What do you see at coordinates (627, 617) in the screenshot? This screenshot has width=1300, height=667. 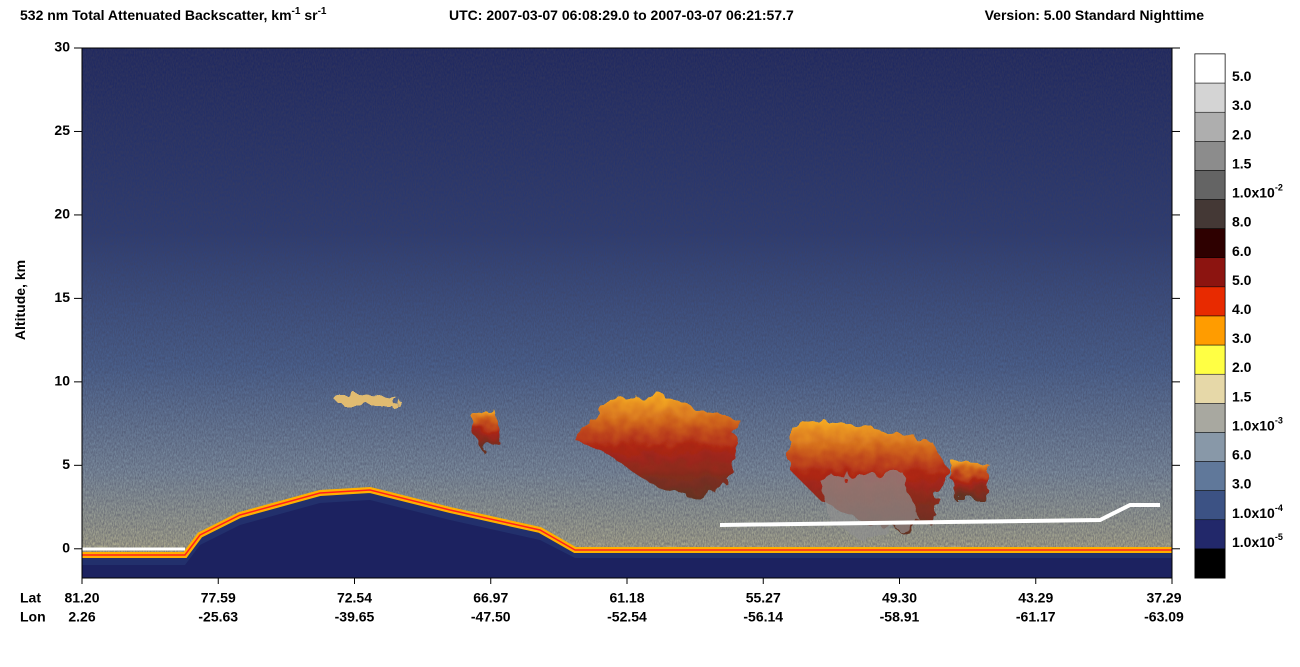 I see `lon-label: -52.54` at bounding box center [627, 617].